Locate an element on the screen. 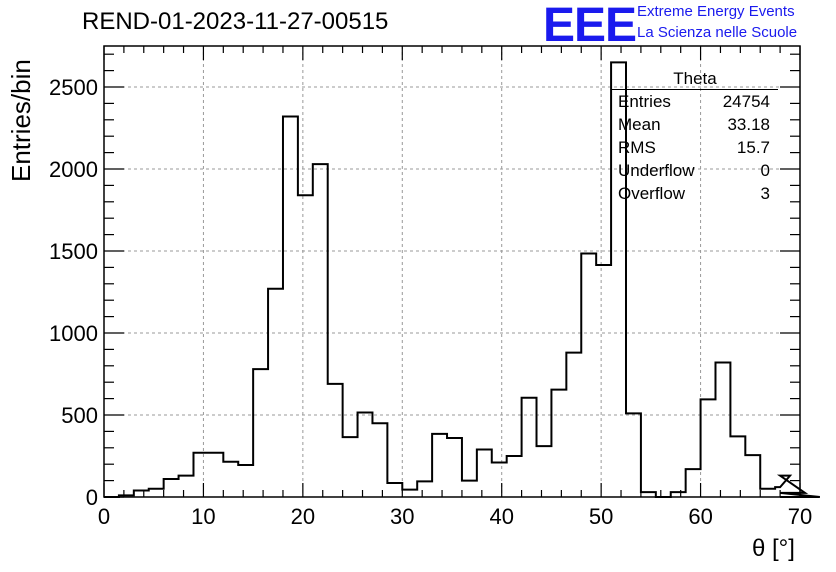 This screenshot has height=572, width=836. stats-label: RMS is located at coordinates (637, 147).